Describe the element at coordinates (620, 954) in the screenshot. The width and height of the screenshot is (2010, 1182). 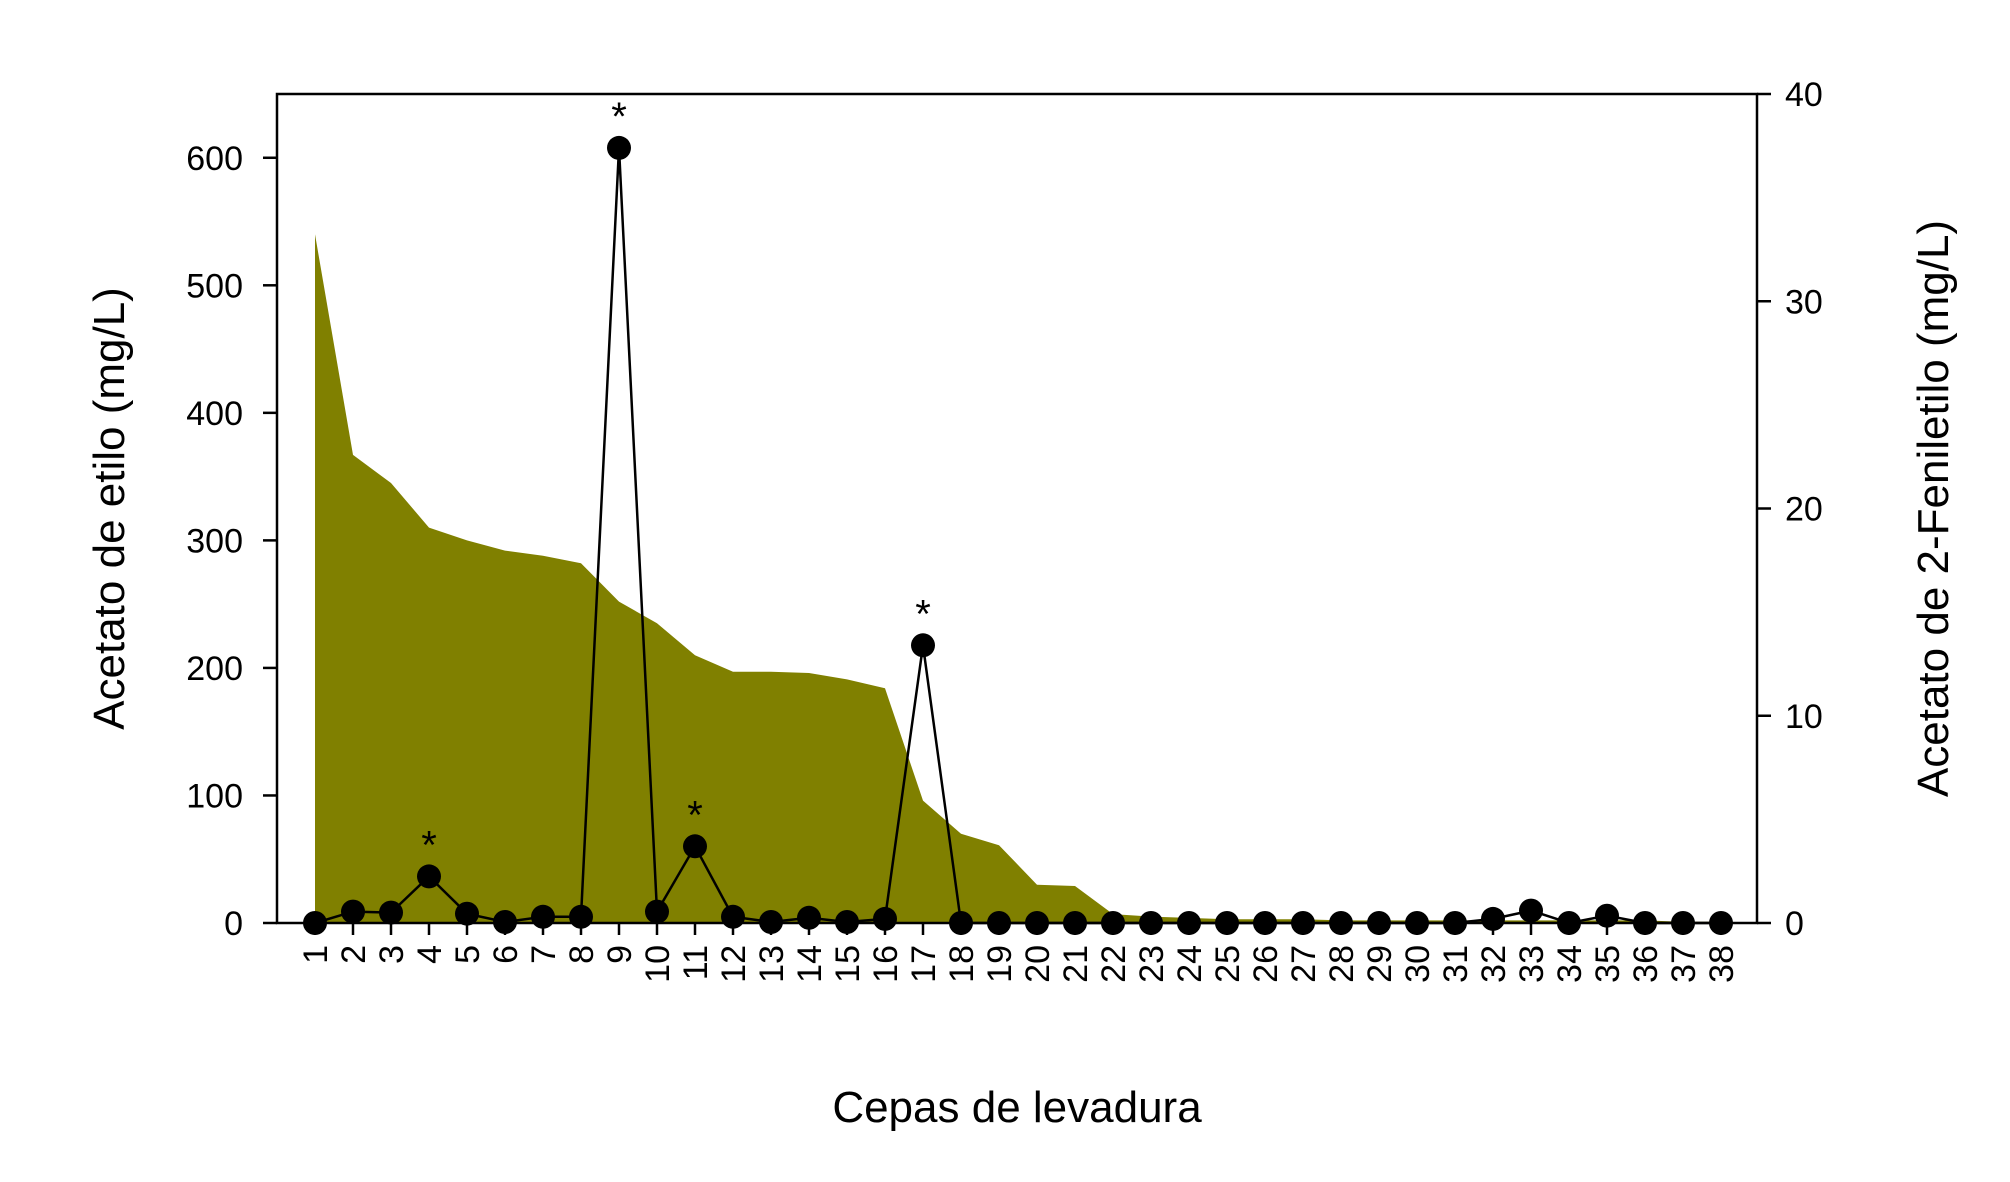
I see `x-tick-label-9: 9` at that location.